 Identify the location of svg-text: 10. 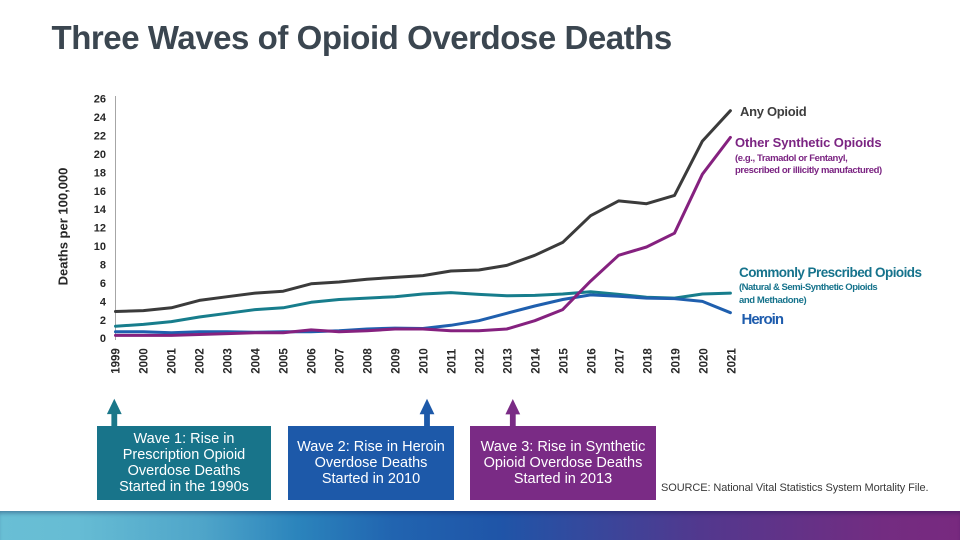
(100, 247).